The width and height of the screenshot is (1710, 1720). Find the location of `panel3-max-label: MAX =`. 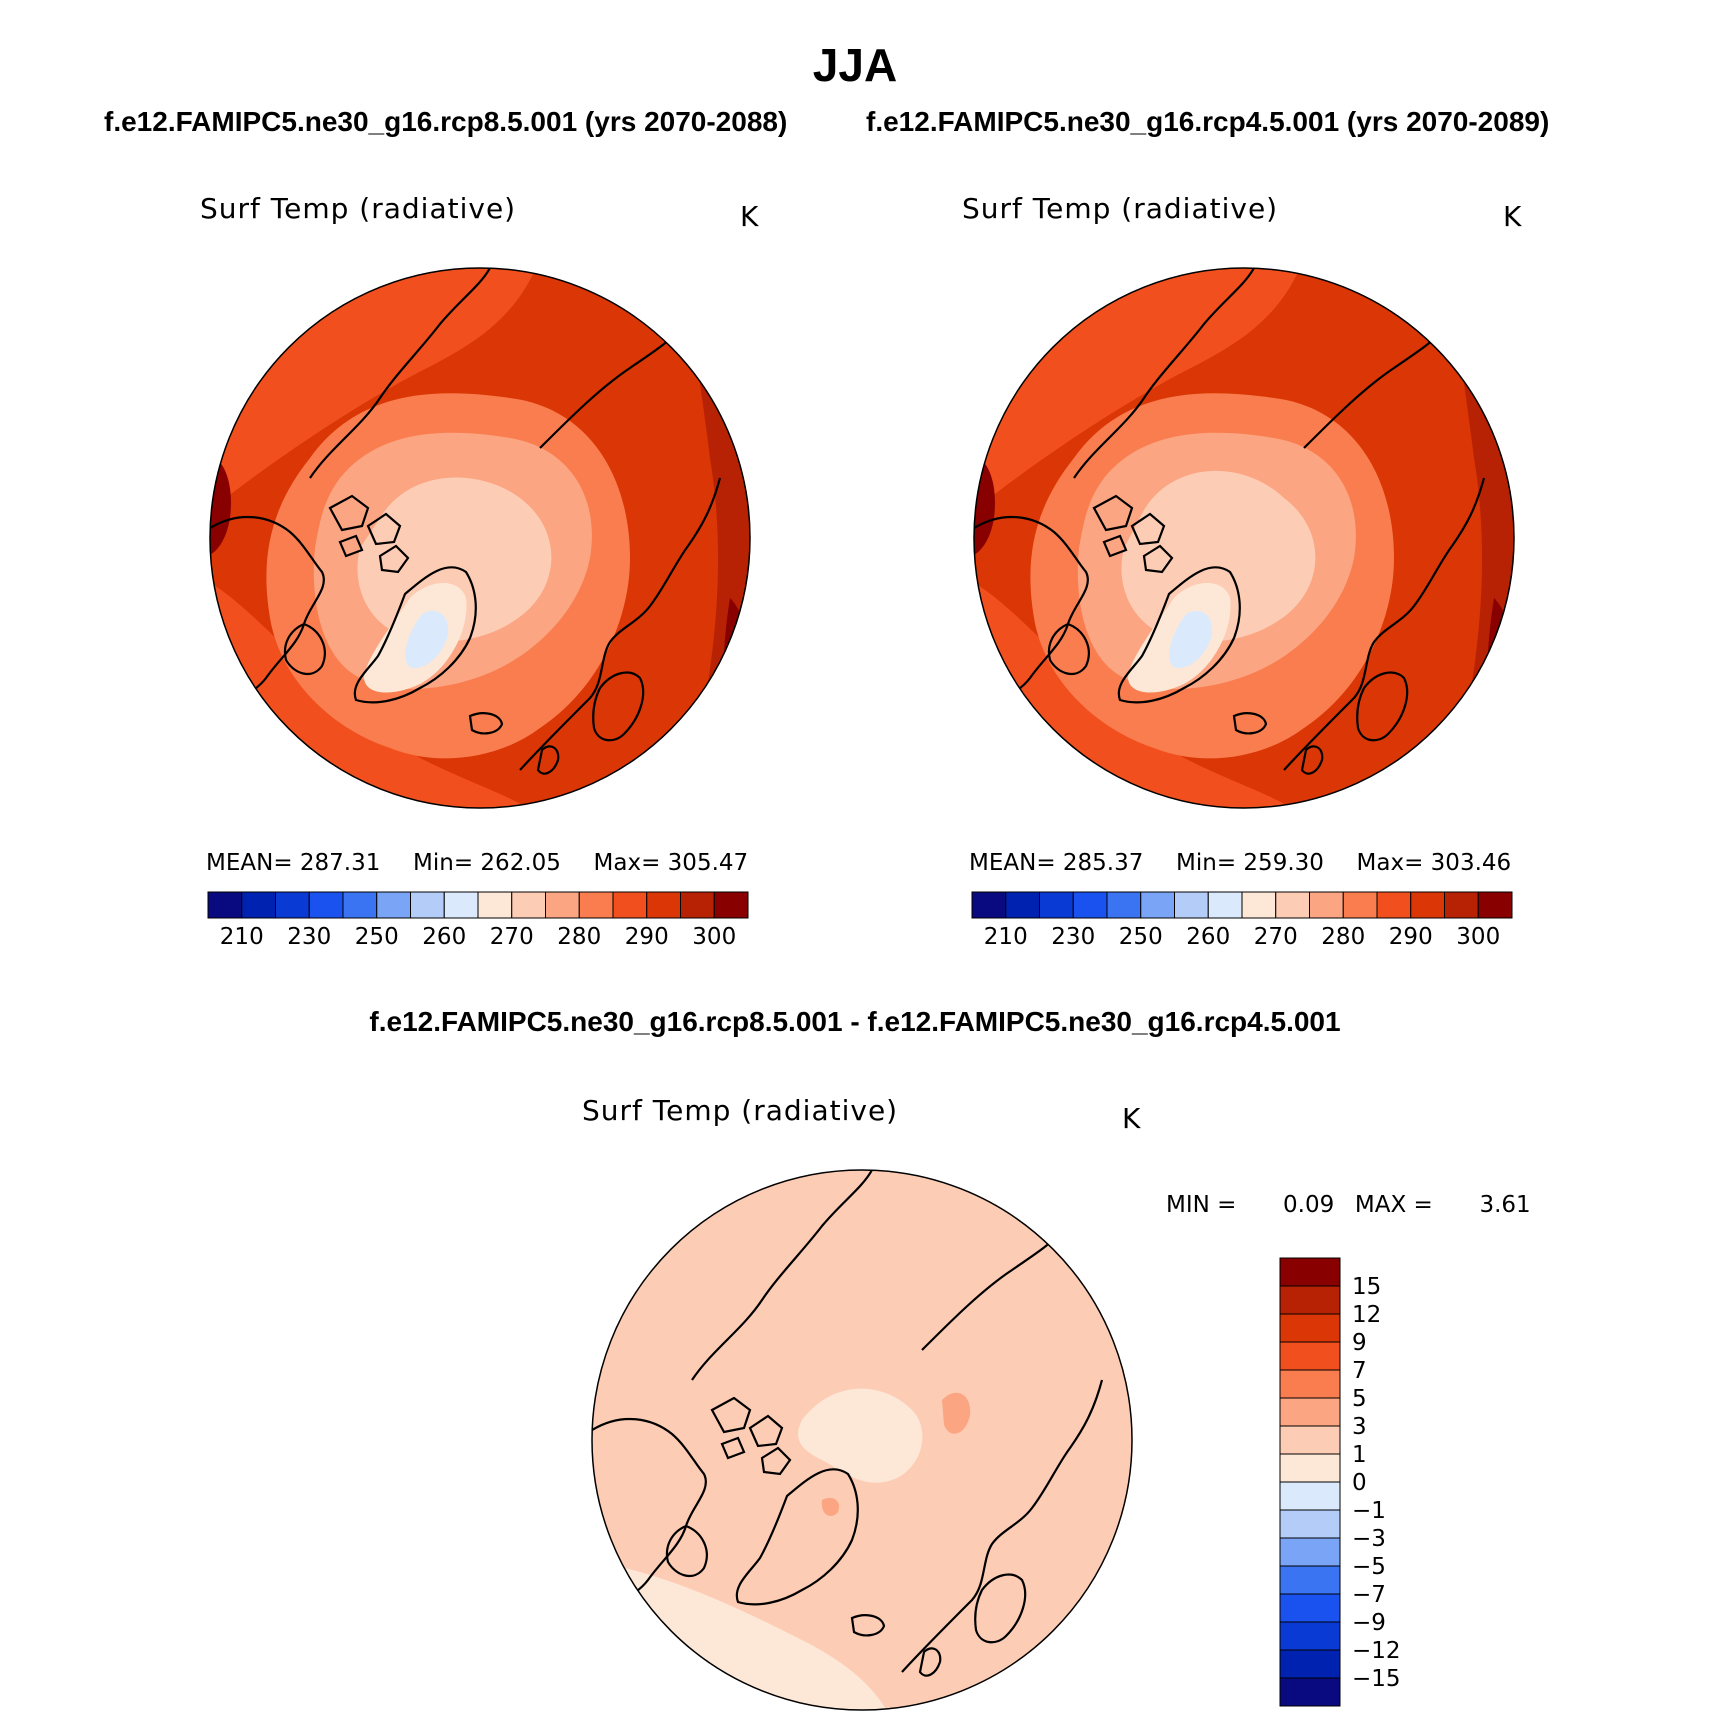

panel3-max-label: MAX = is located at coordinates (1393, 1205).